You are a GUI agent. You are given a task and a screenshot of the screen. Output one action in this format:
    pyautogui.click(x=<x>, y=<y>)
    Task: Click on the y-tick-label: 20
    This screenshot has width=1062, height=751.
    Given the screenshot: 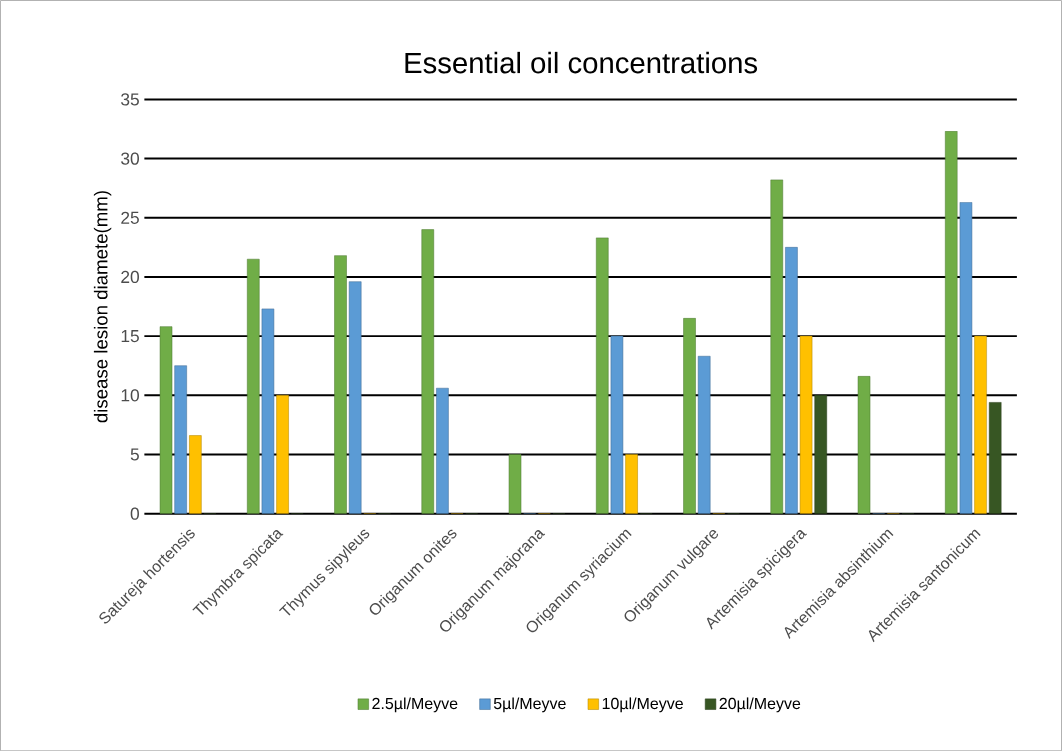 What is the action you would take?
    pyautogui.click(x=130, y=276)
    